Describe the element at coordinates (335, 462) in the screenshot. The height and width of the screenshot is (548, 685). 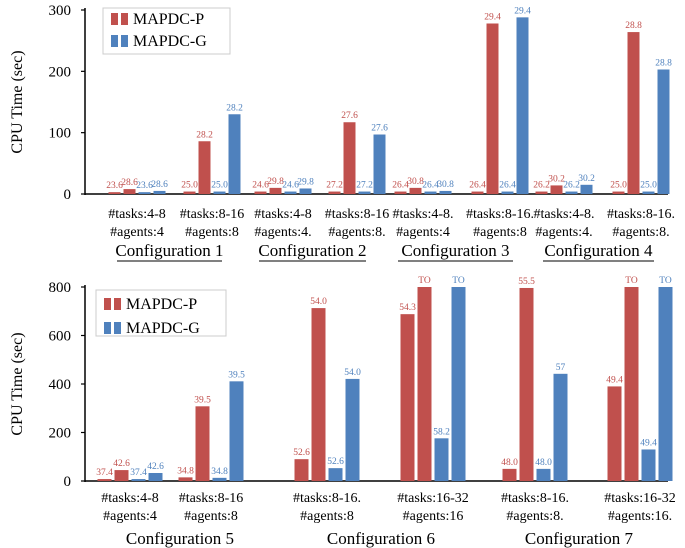
I see `chart2-bar-value-label: 52.6` at that location.